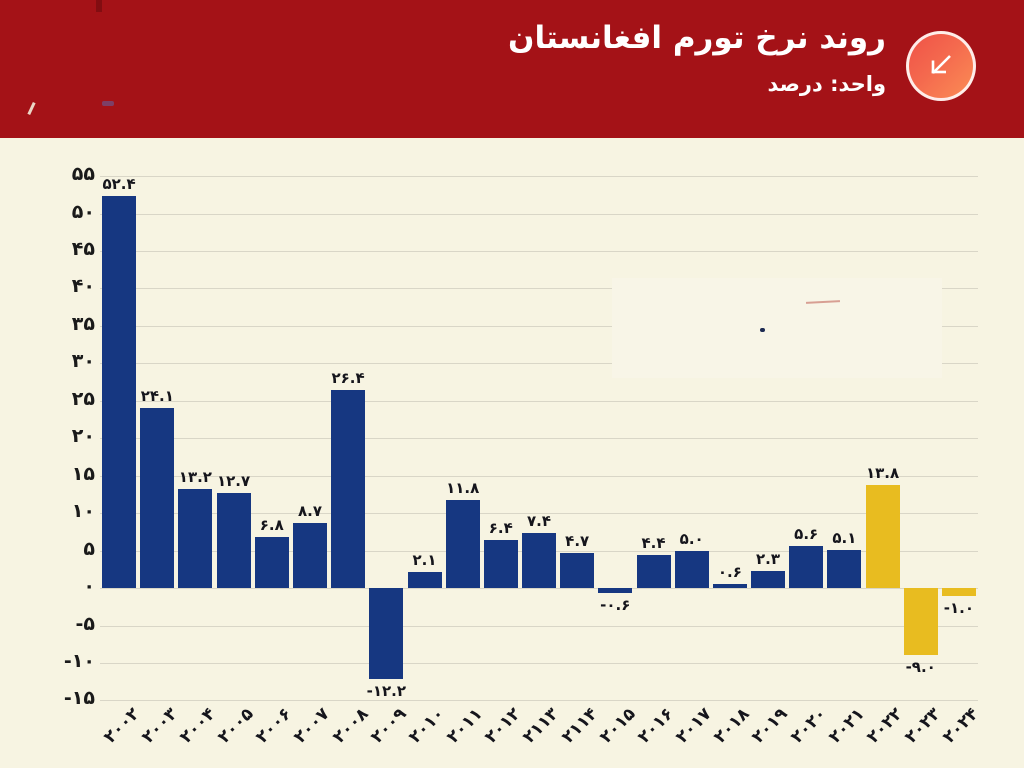 The width and height of the screenshot is (1024, 768). I want to click on bar-value-label: ۱۱.۸, so click(463, 487).